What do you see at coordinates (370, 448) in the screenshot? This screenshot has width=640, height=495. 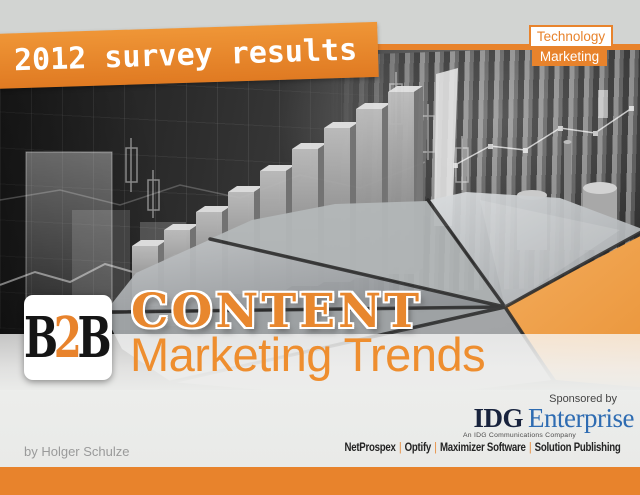 I see `partner-name: NetProspex` at bounding box center [370, 448].